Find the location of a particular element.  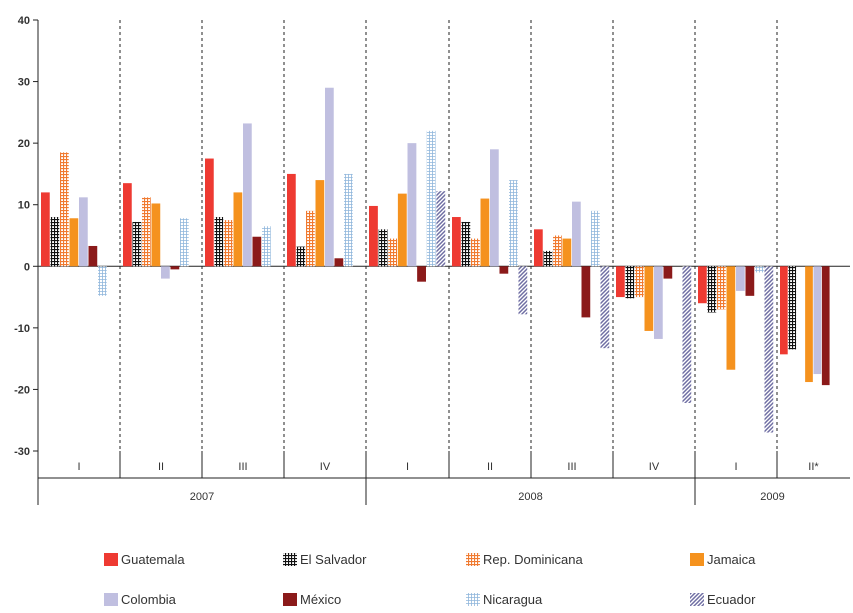

y-tick-label: -10 is located at coordinates (22, 329).